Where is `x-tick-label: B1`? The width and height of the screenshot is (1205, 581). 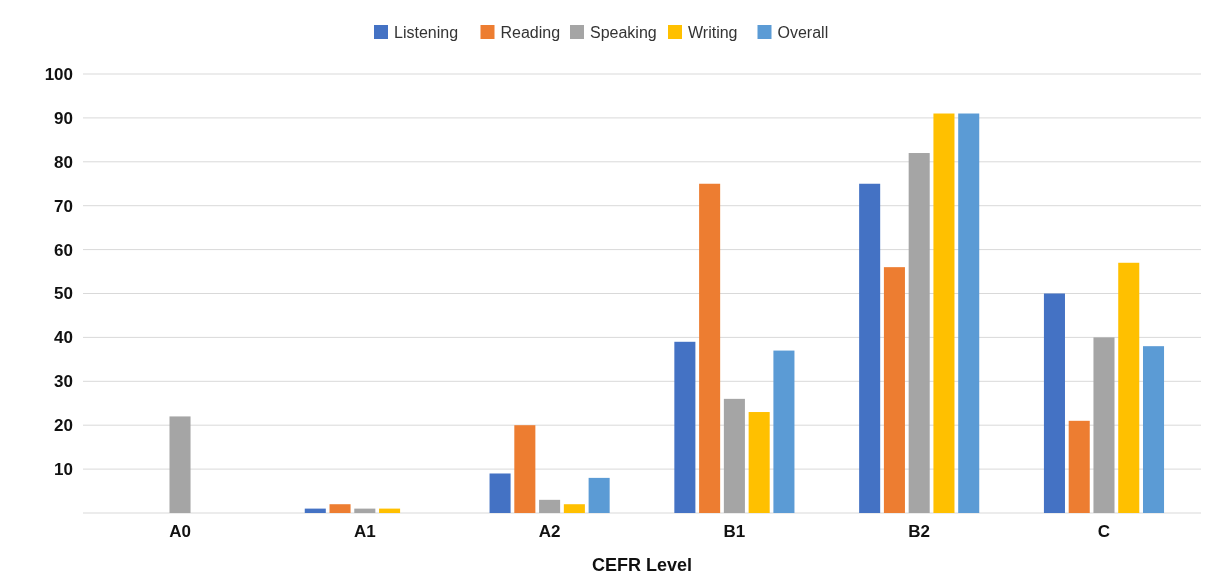
x-tick-label: B1 is located at coordinates (734, 531).